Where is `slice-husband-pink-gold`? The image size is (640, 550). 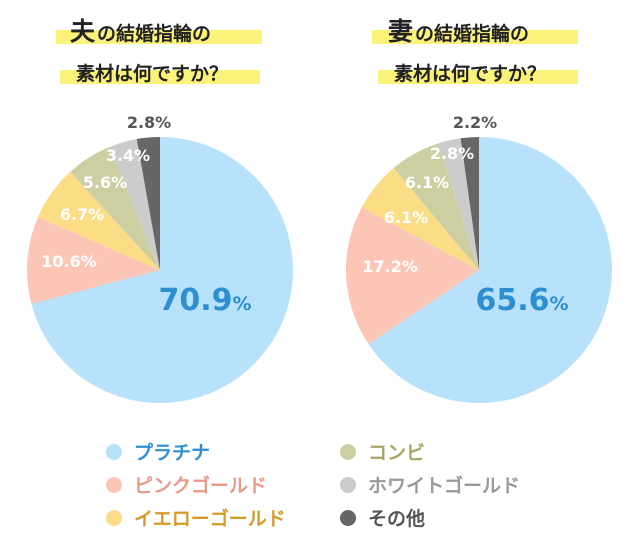 slice-husband-pink-gold is located at coordinates (93, 260).